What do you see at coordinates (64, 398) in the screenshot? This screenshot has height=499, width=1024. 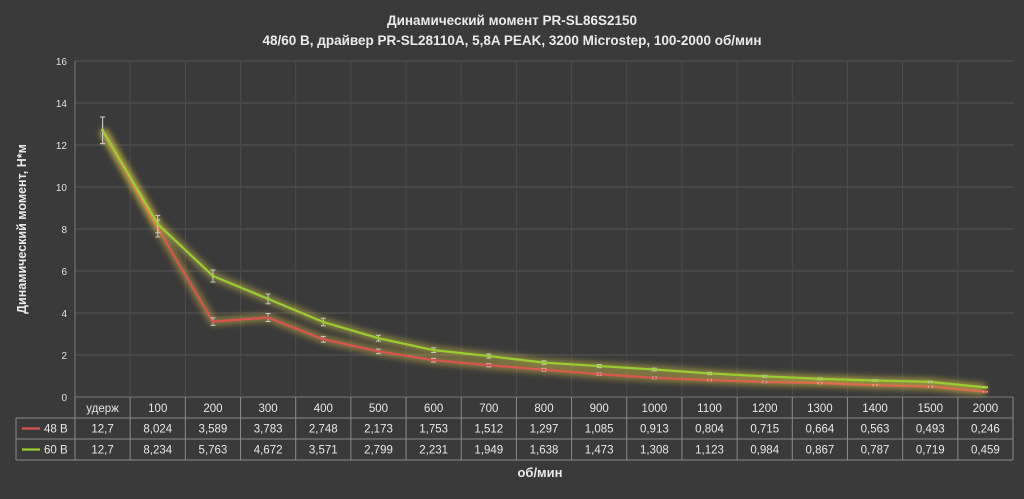 I see `y-tick-label: 0` at bounding box center [64, 398].